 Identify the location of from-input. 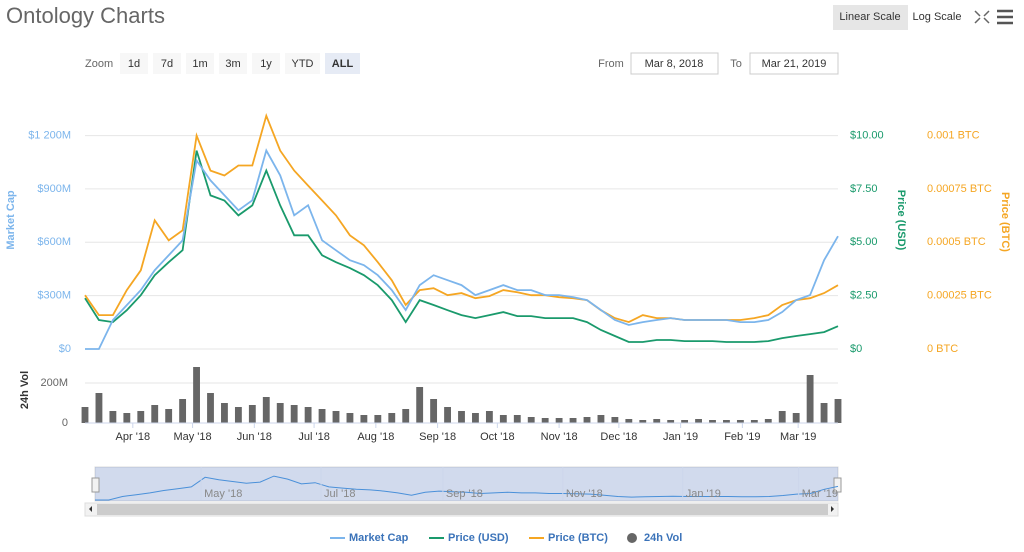
(674, 63).